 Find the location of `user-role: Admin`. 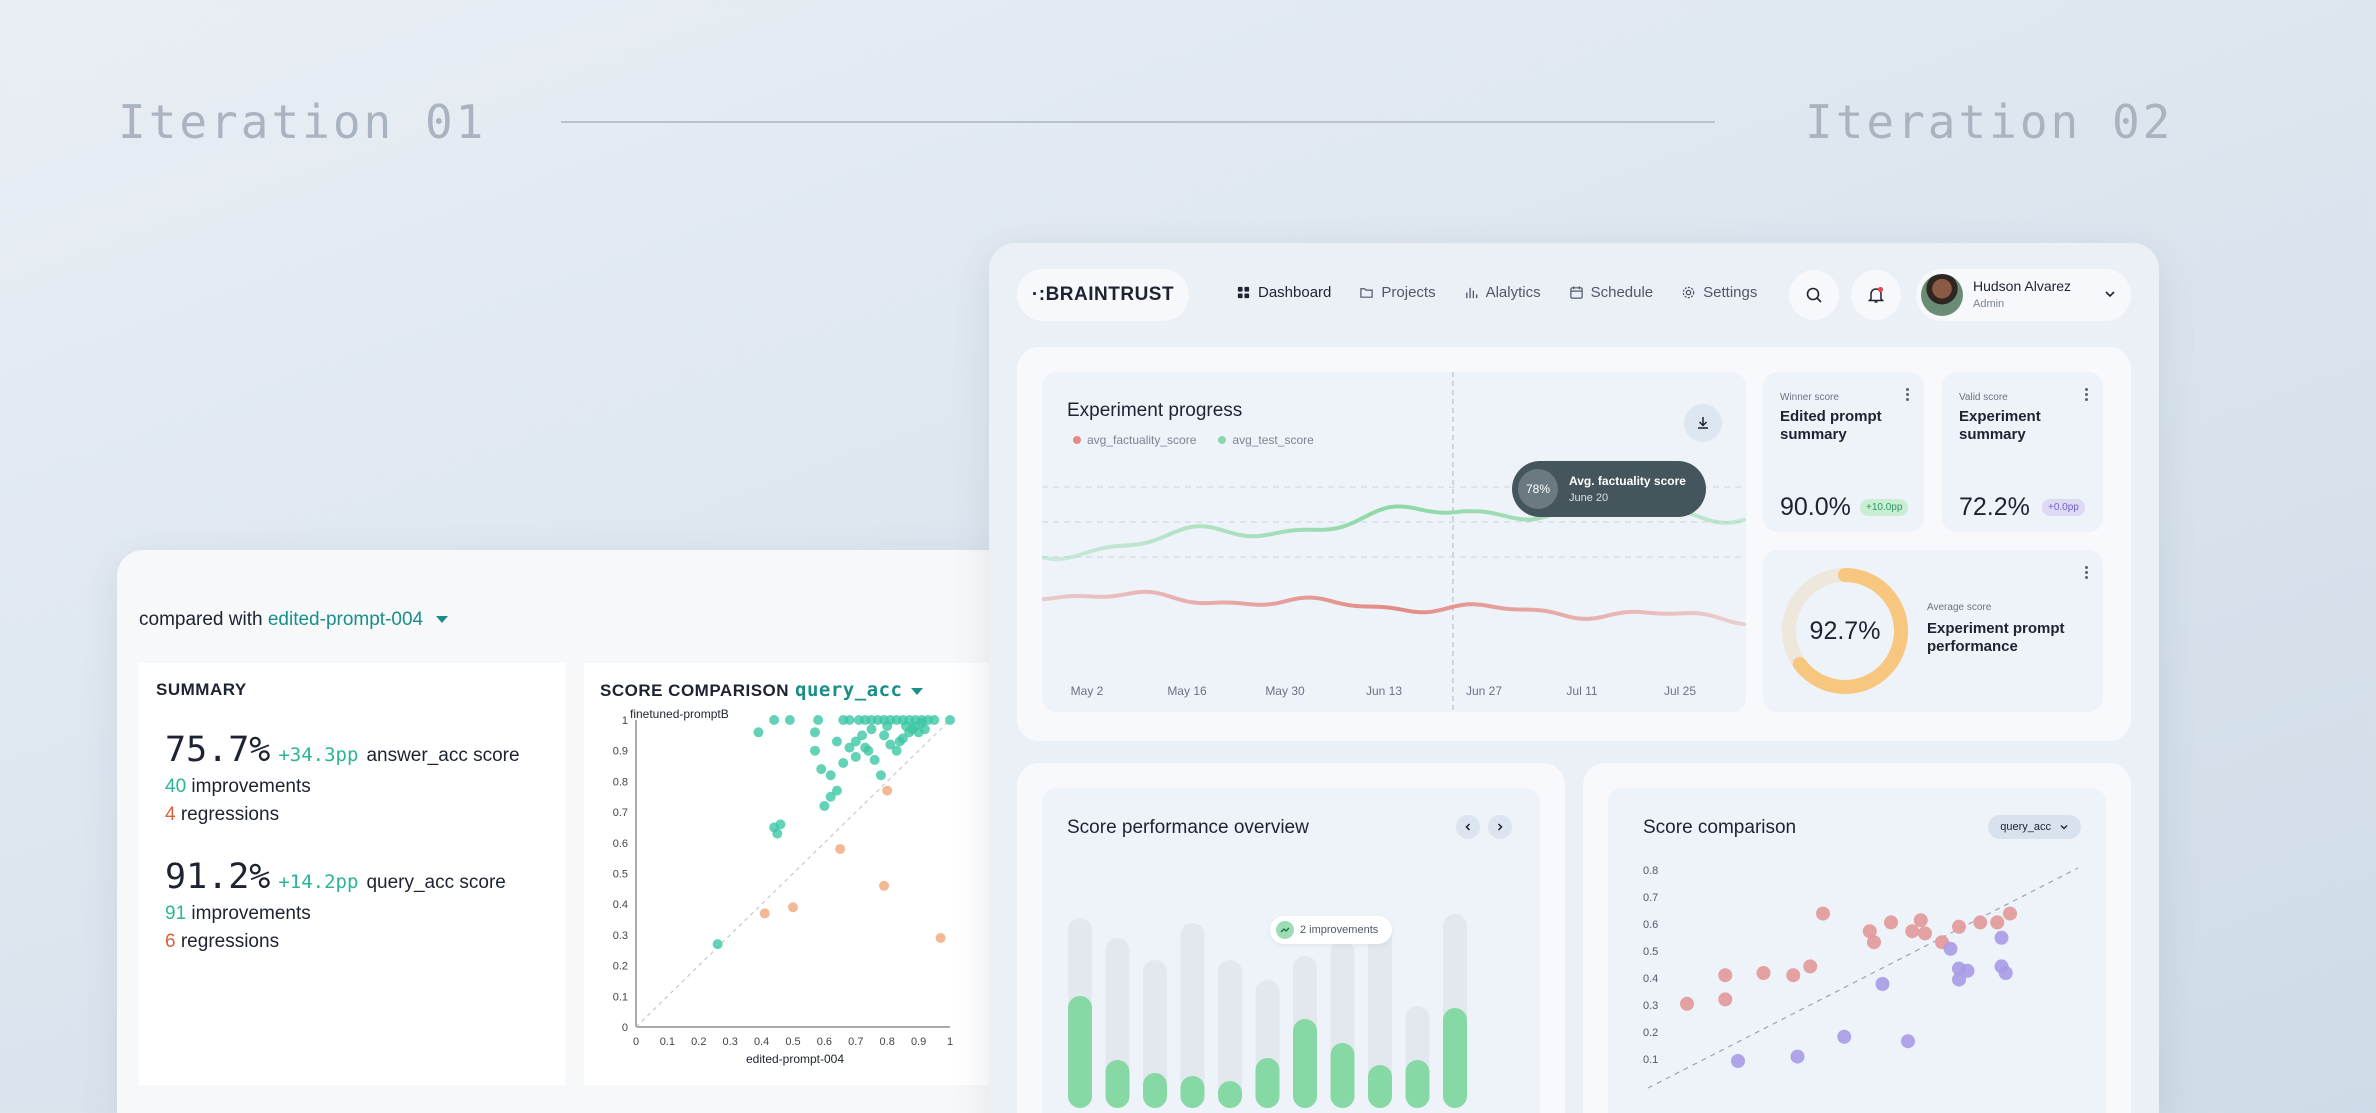

user-role: Admin is located at coordinates (1989, 304).